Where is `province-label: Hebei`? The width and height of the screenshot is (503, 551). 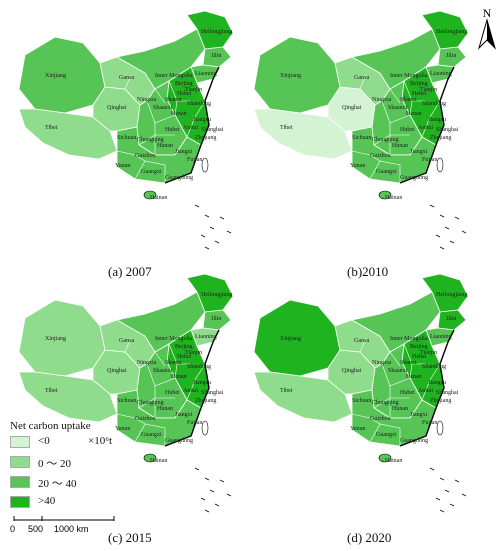
province-label: Hebei is located at coordinates (184, 357).